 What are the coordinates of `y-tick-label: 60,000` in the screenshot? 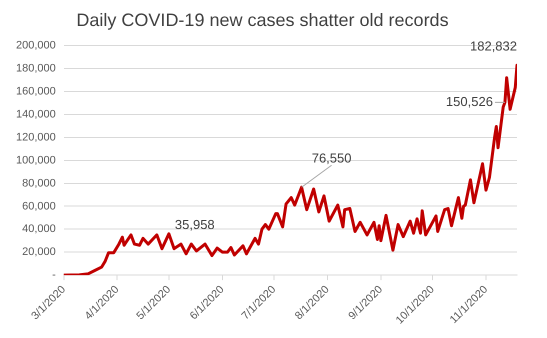 It's located at (39, 206).